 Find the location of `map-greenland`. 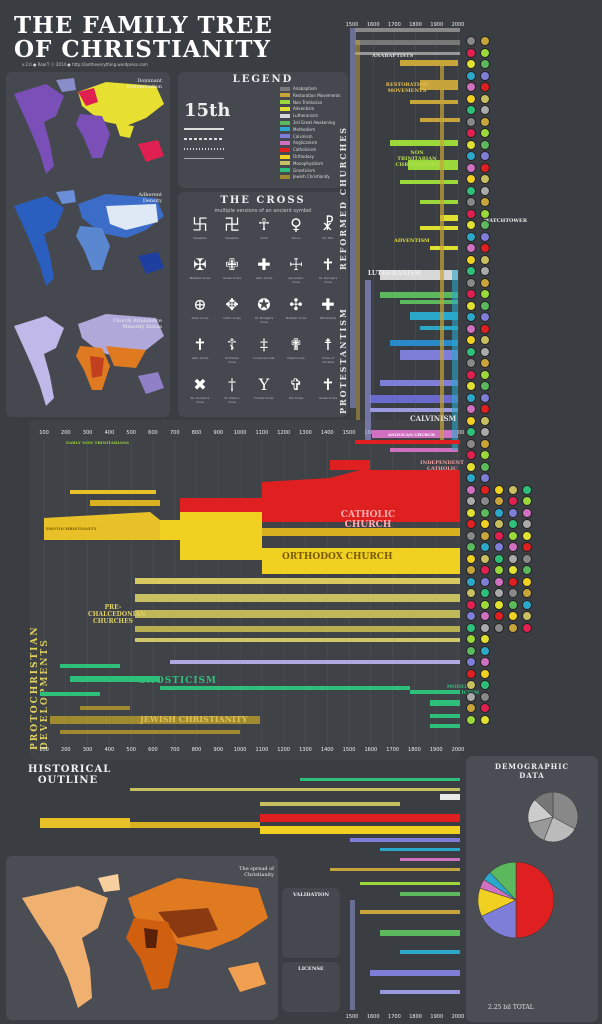

map-greenland is located at coordinates (66, 85).